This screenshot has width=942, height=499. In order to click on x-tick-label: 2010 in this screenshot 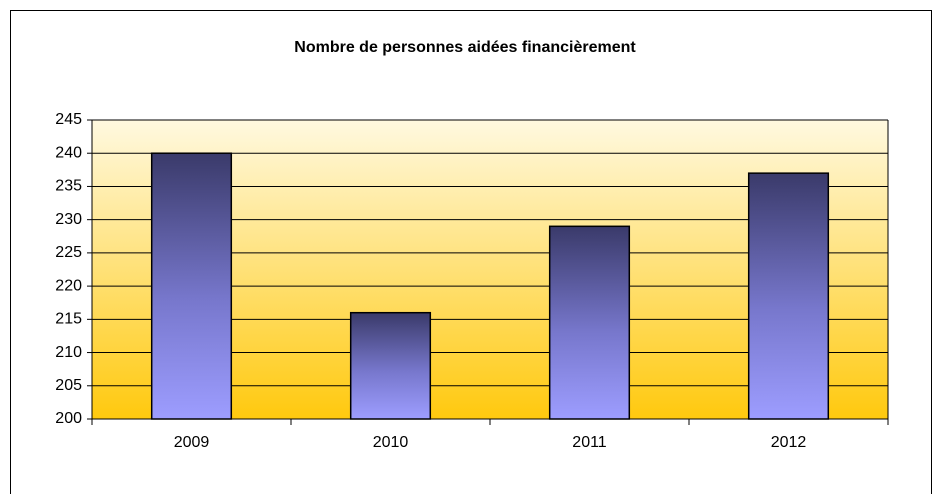, I will do `click(391, 442)`.